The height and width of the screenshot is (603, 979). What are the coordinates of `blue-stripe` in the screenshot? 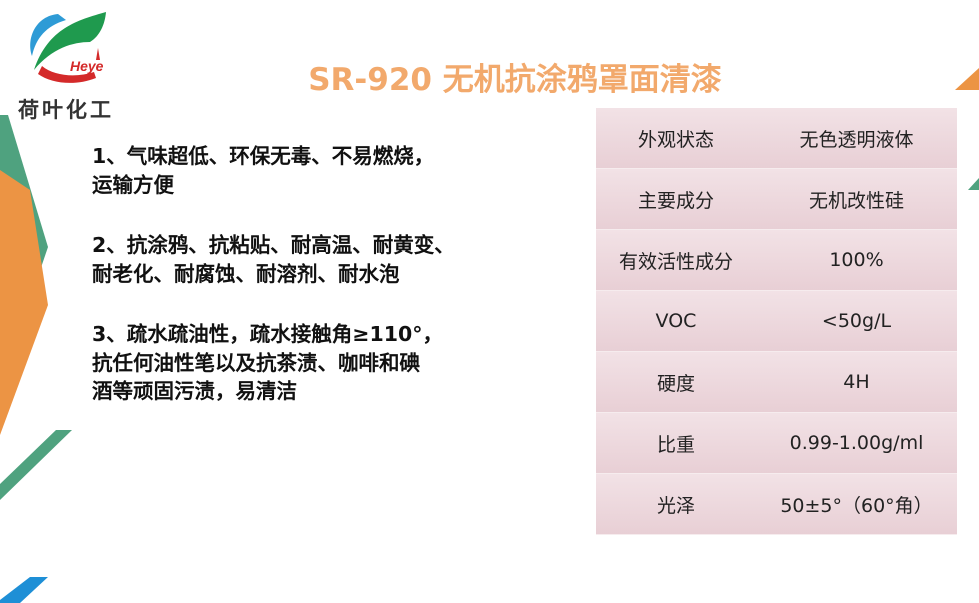 It's located at (24, 590).